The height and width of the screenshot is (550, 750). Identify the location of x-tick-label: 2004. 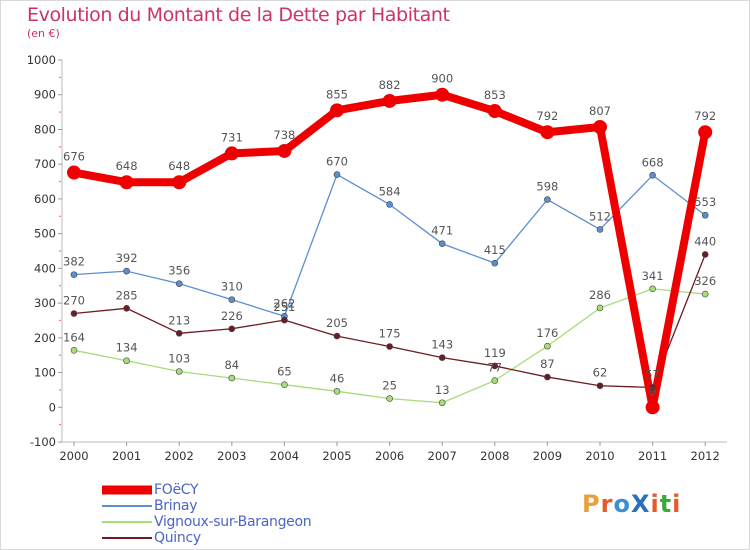
(284, 456).